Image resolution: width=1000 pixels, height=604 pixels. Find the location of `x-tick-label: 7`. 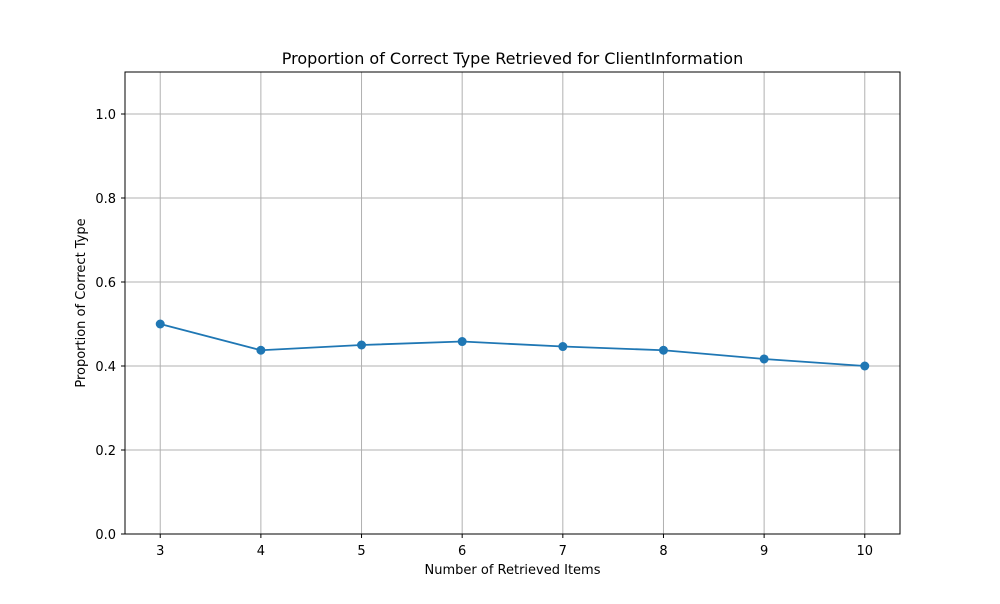

x-tick-label: 7 is located at coordinates (563, 551).